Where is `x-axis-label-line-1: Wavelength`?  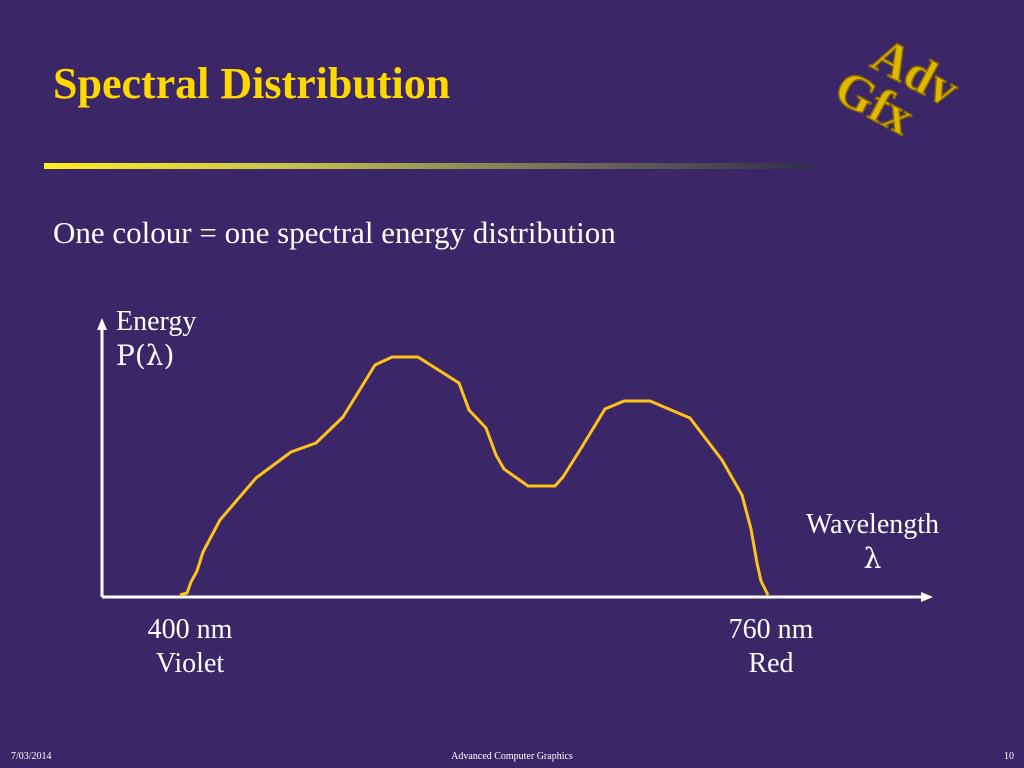 x-axis-label-line-1: Wavelength is located at coordinates (873, 524).